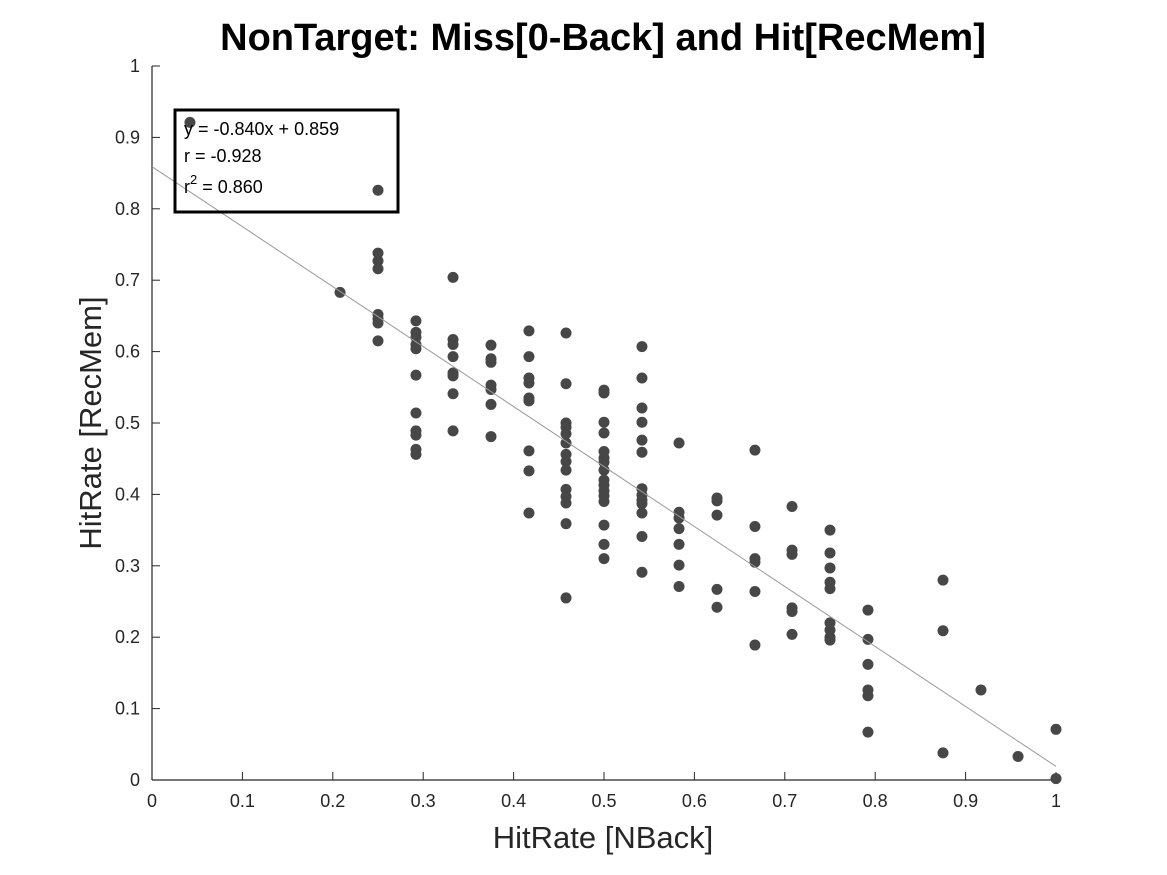  Describe the element at coordinates (187, 187) in the screenshot. I see `annotation-r2-base: r` at that location.